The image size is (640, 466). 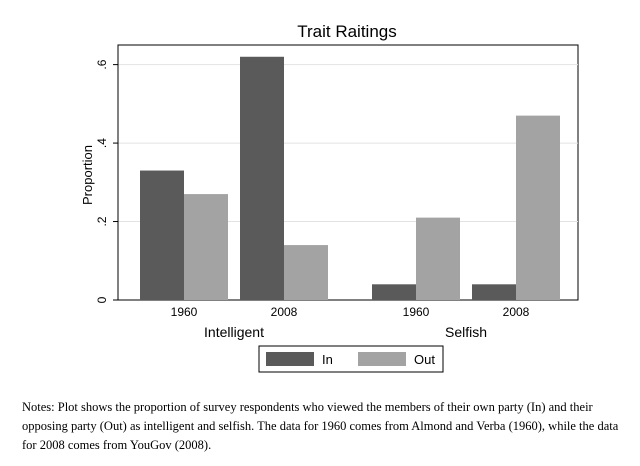 I want to click on y-tick-label: .2, so click(x=102, y=221).